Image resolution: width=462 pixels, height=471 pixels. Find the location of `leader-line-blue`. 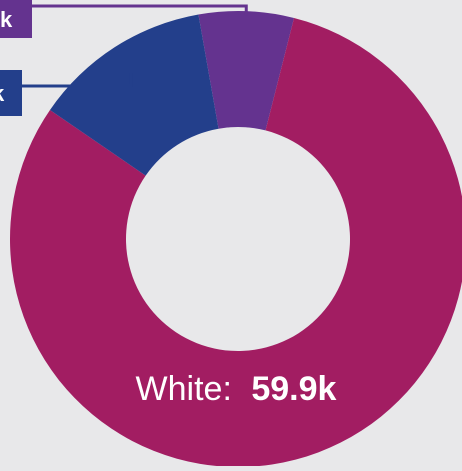

leader-line-blue is located at coordinates (76, 80).